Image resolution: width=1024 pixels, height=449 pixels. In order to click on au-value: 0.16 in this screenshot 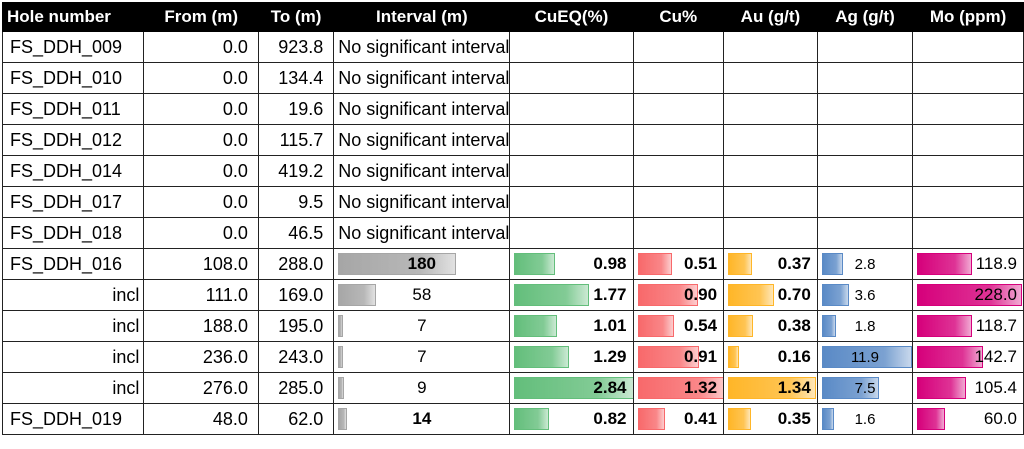, I will do `click(794, 356)`.